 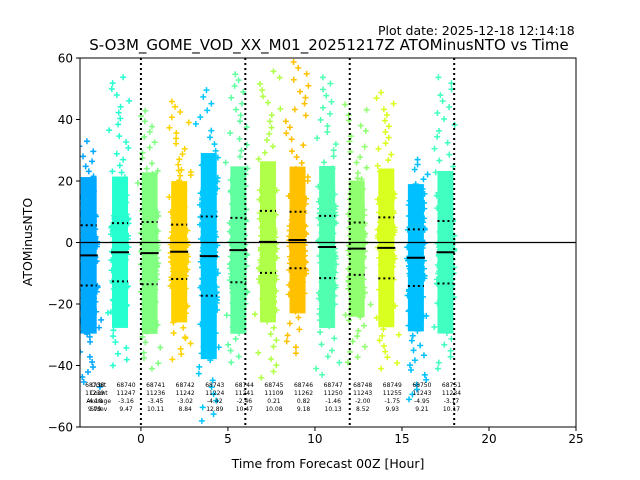 What do you see at coordinates (422, 401) in the screenshot?
I see `orbit-stat-value: -4.95` at bounding box center [422, 401].